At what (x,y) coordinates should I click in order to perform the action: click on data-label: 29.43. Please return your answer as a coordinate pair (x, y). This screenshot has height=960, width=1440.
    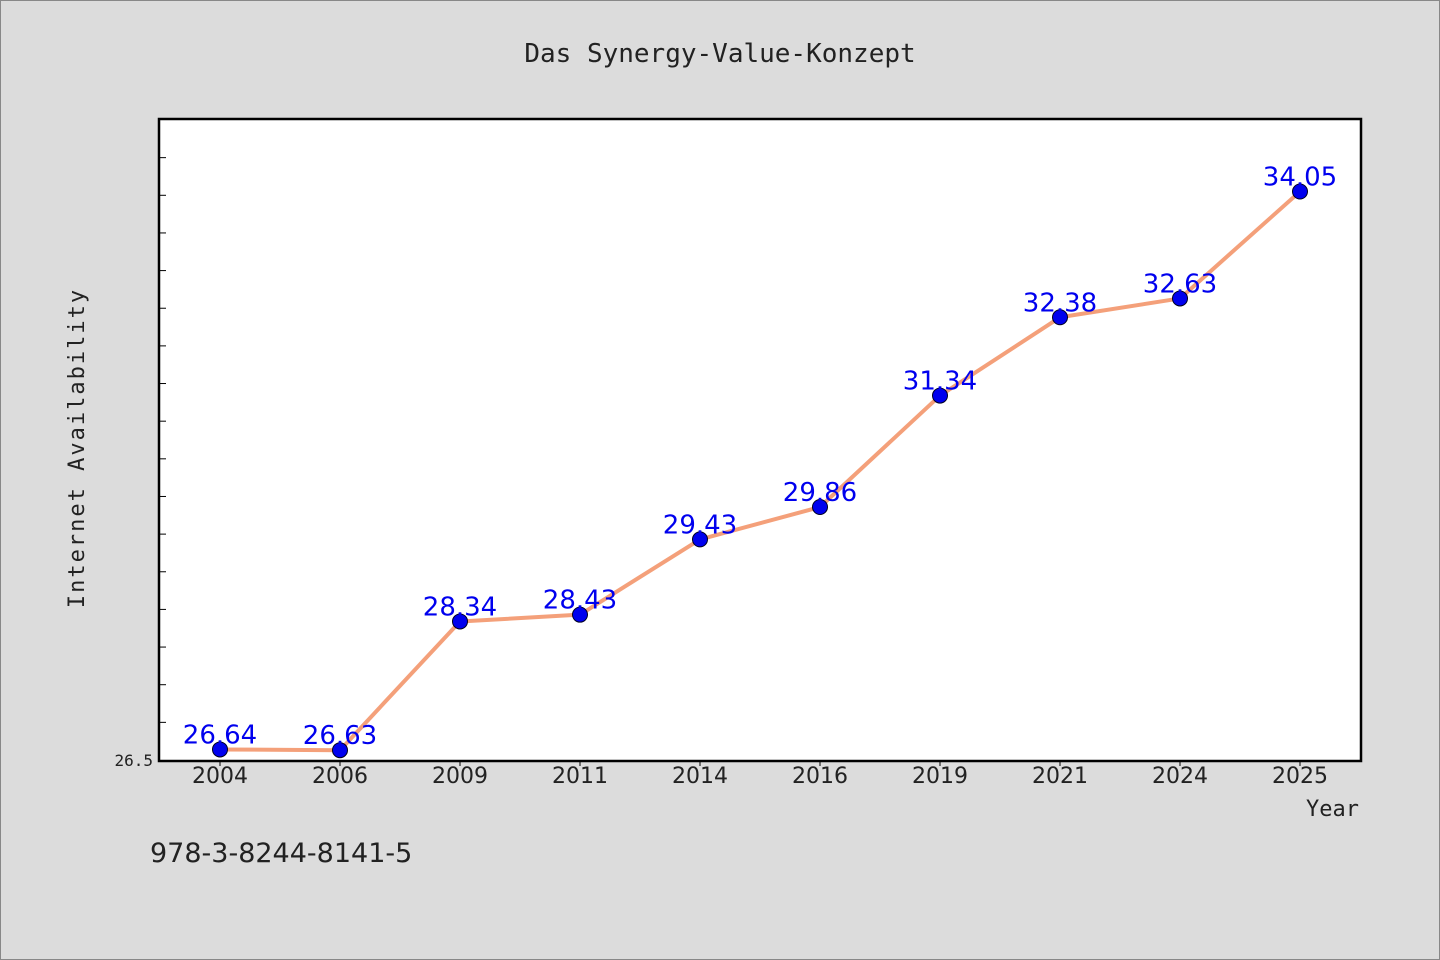
    Looking at the image, I should click on (700, 525).